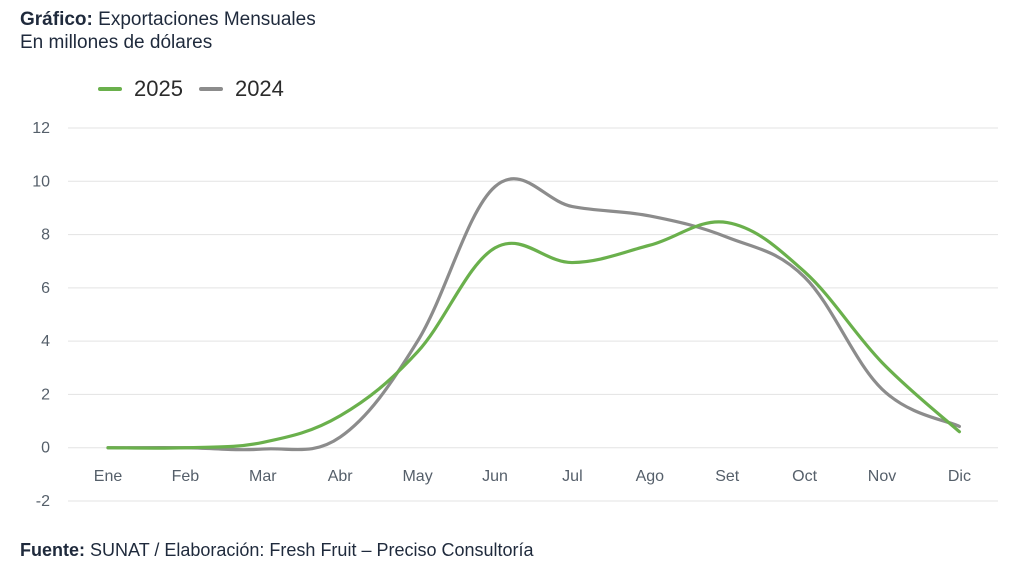  What do you see at coordinates (572, 476) in the screenshot?
I see `x-tick-label: Jul` at bounding box center [572, 476].